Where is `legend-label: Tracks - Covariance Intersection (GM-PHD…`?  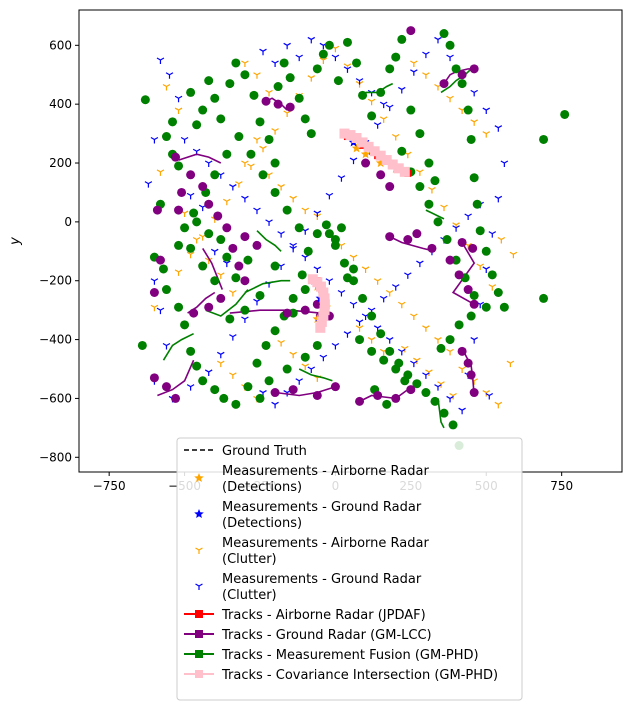 legend-label: Tracks - Covariance Intersection (GM-PHD… is located at coordinates (359, 675).